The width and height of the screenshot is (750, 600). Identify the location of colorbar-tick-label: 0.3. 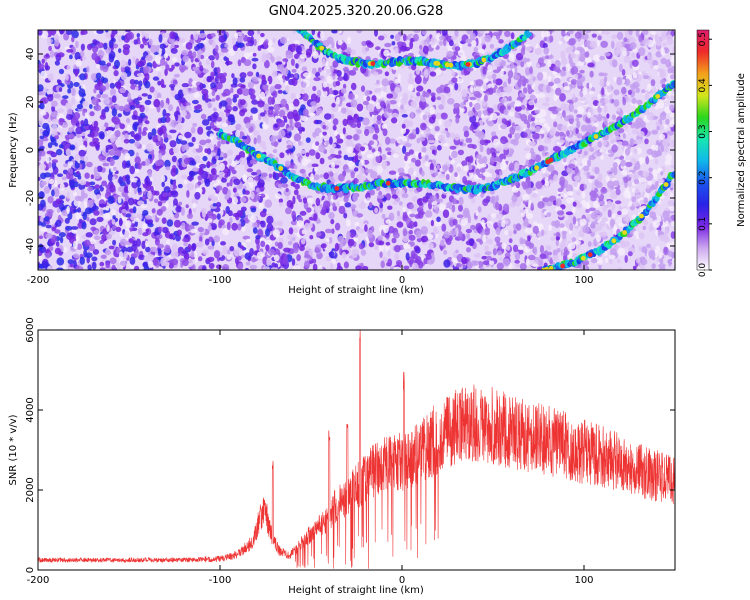
(703, 131).